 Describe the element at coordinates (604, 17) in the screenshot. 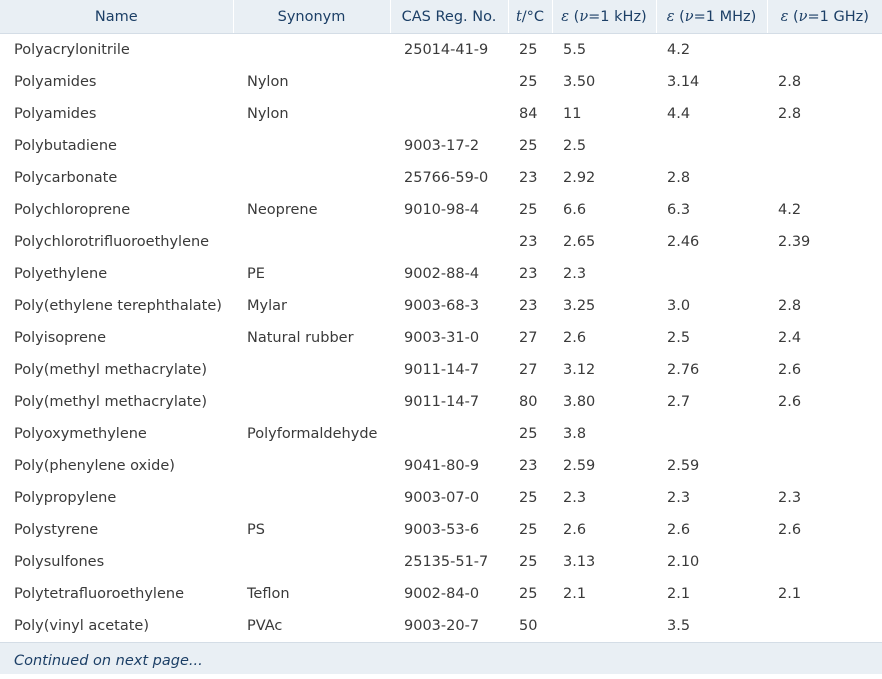

I see `header-epsilon-1khz: ε (ν=1 kHz)` at that location.